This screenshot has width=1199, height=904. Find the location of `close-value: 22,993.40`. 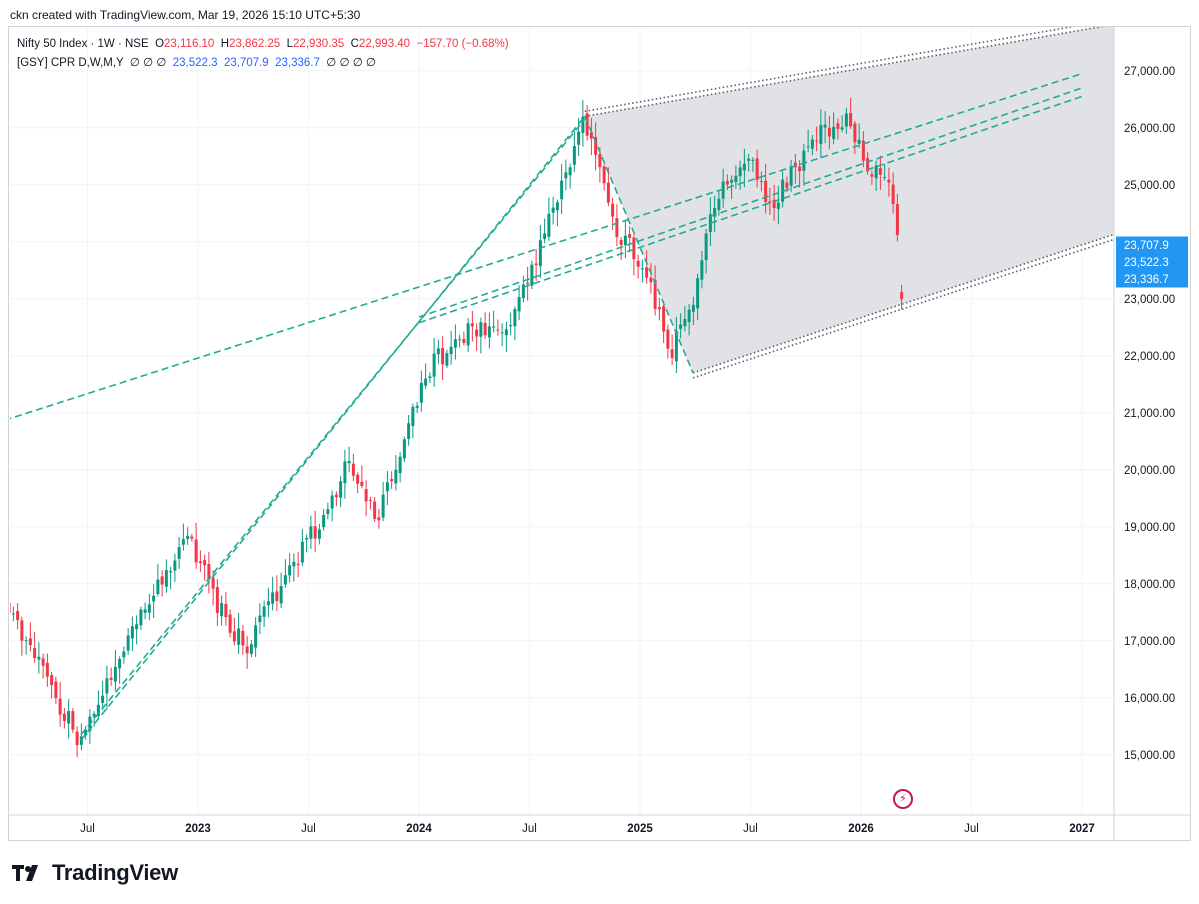

close-value: 22,993.40 is located at coordinates (384, 44).